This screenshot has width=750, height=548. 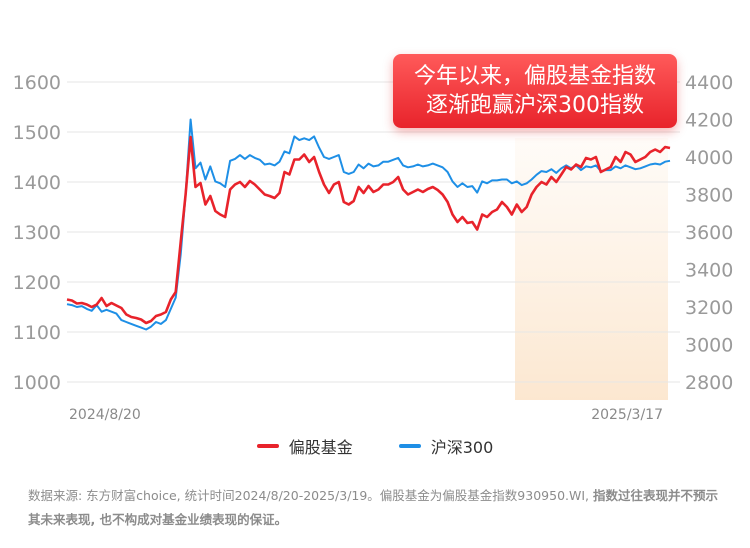 I want to click on legend-item-hs300: 沪深300, so click(x=446, y=446).